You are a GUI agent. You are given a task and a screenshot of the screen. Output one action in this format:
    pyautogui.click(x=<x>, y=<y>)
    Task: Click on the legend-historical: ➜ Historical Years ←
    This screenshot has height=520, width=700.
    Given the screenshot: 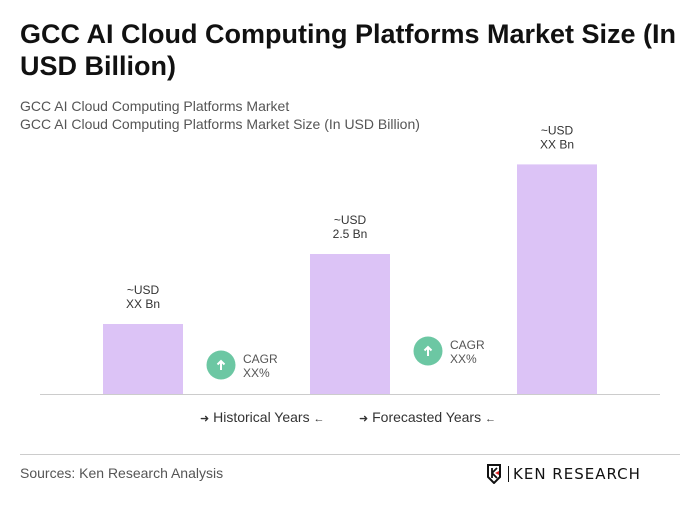 What is the action you would take?
    pyautogui.click(x=262, y=417)
    